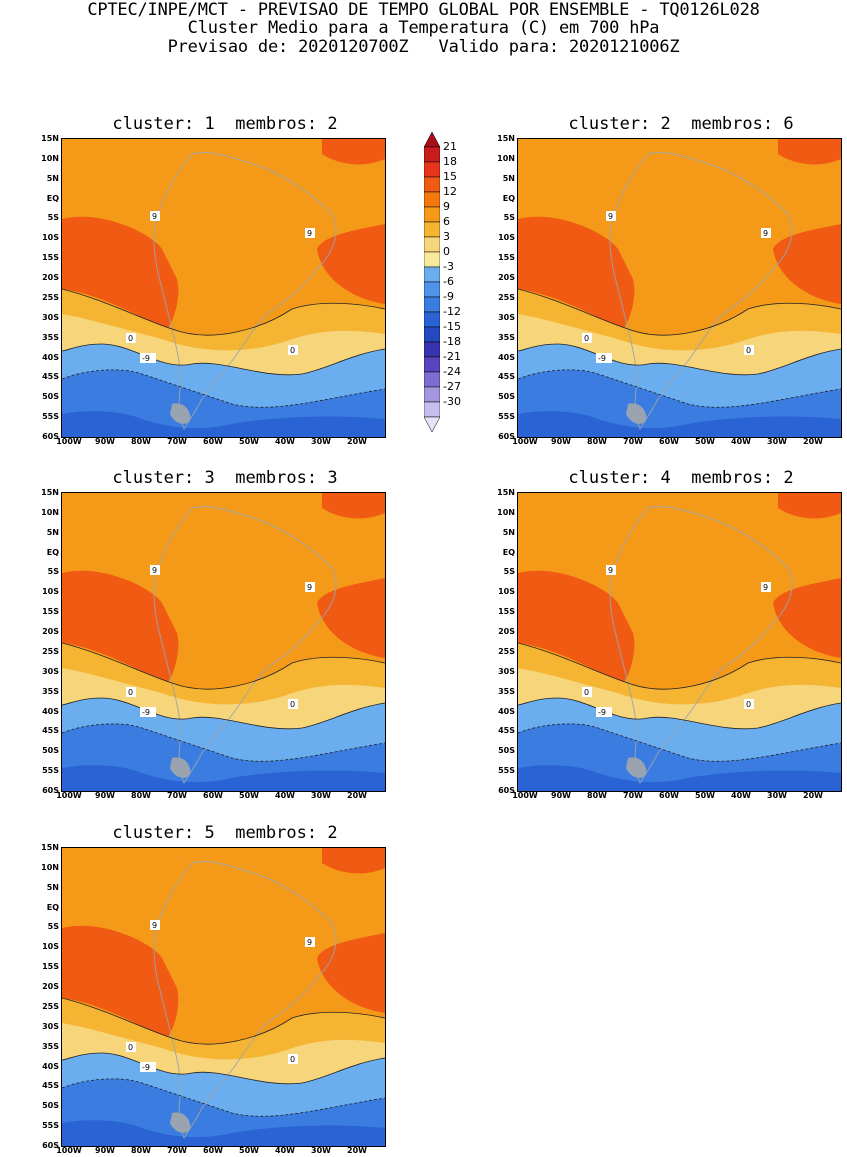  Describe the element at coordinates (225, 124) in the screenshot. I see `panel-1-title: cluster: 1 membros: 2` at that location.